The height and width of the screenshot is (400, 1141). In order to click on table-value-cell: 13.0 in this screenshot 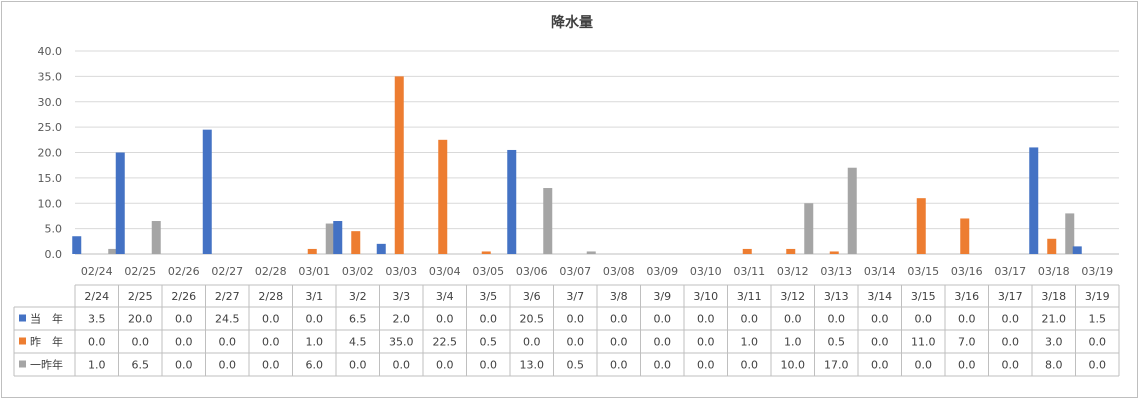, I will do `click(532, 365)`.